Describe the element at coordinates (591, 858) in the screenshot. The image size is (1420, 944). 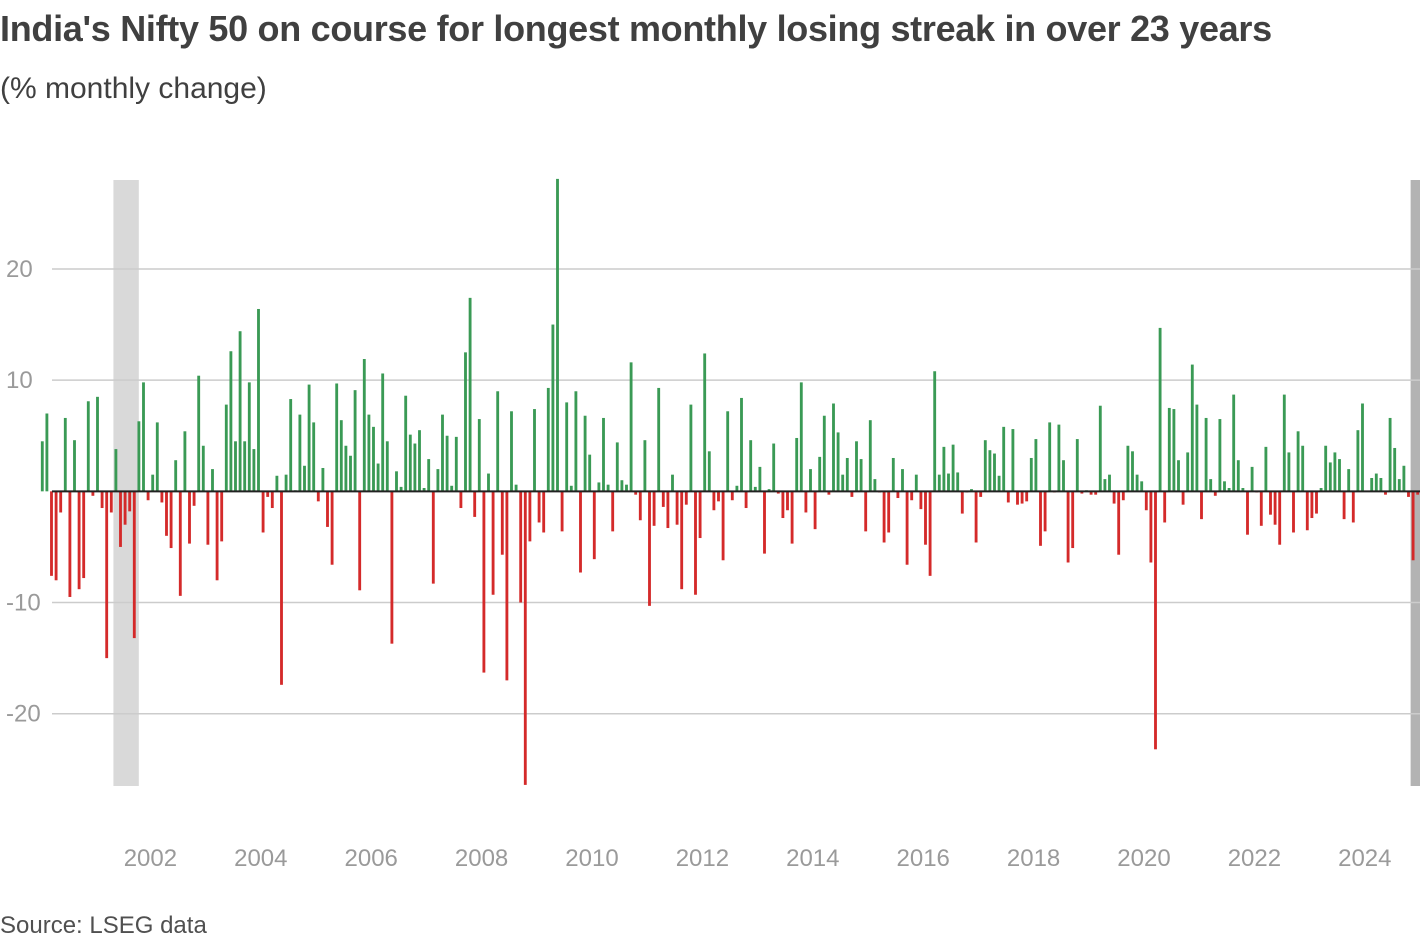
I see `x-tick-label: 2010` at that location.